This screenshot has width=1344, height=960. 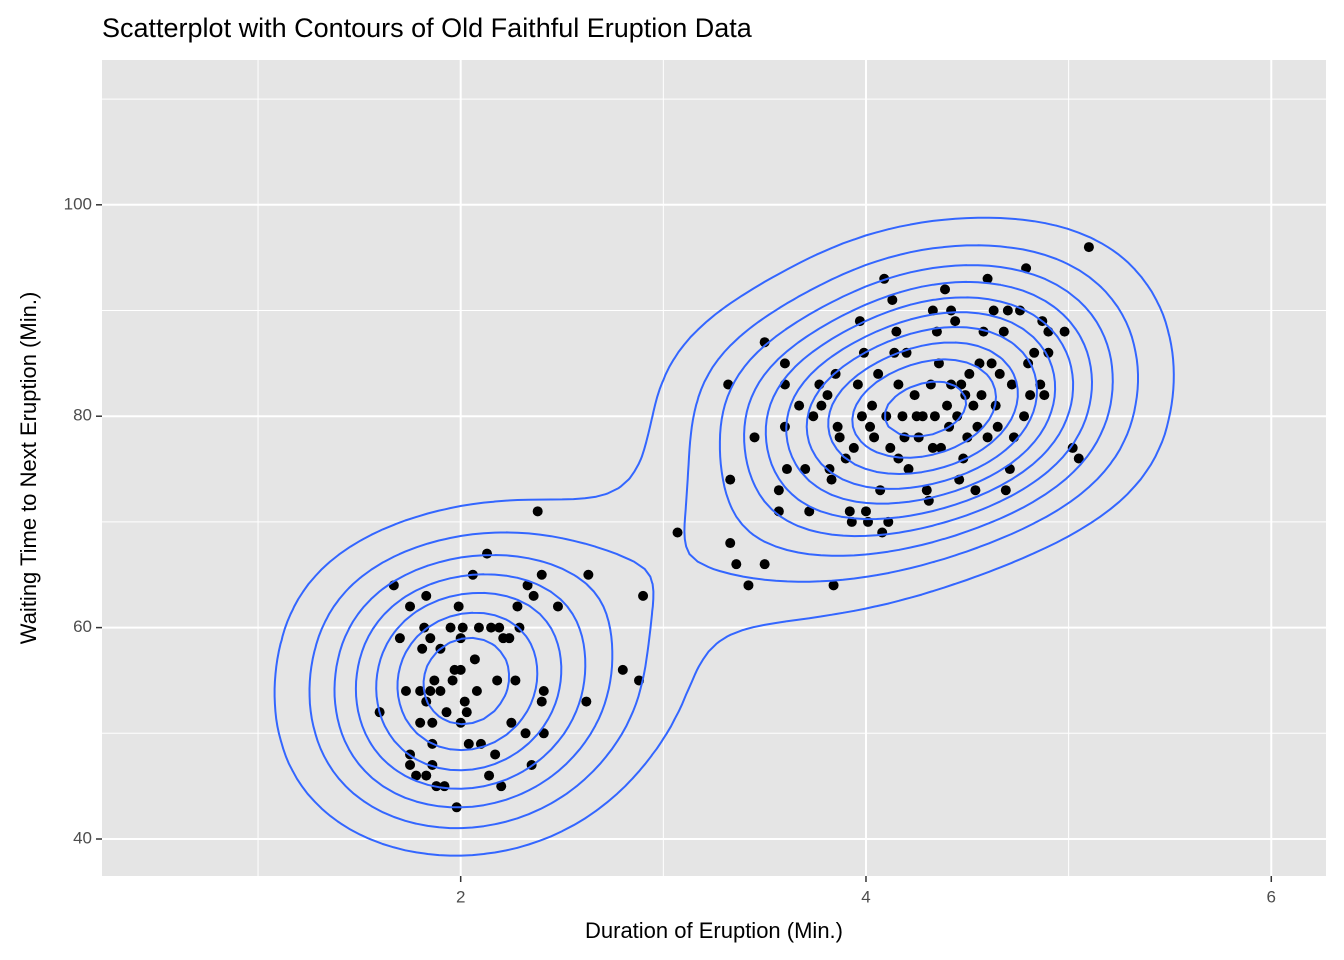 What do you see at coordinates (460, 896) in the screenshot?
I see `x-tick-label: 2` at bounding box center [460, 896].